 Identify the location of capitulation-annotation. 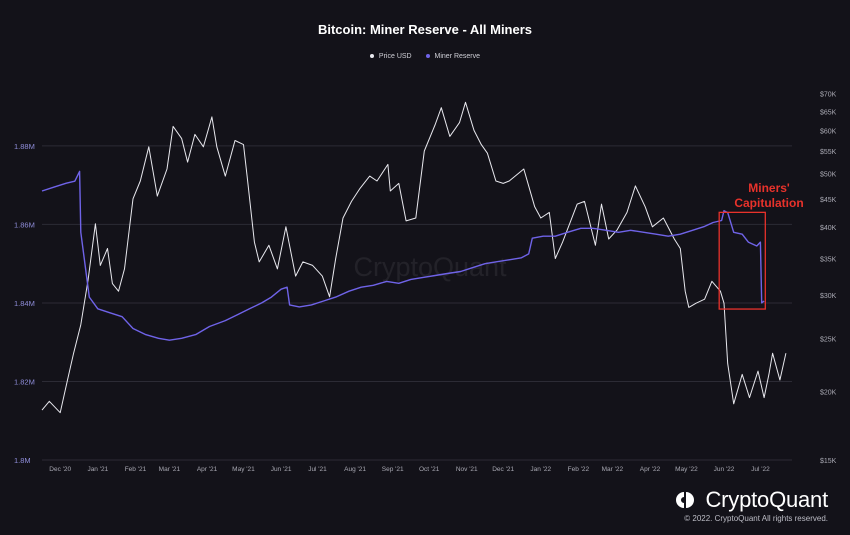
(742, 260).